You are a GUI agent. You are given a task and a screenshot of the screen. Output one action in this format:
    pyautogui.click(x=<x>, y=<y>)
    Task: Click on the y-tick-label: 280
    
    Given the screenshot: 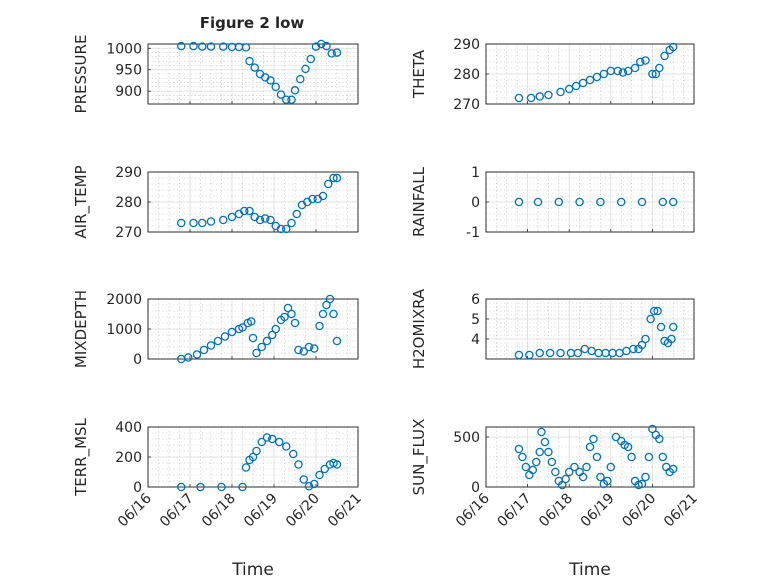 What is the action you would take?
    pyautogui.click(x=466, y=75)
    